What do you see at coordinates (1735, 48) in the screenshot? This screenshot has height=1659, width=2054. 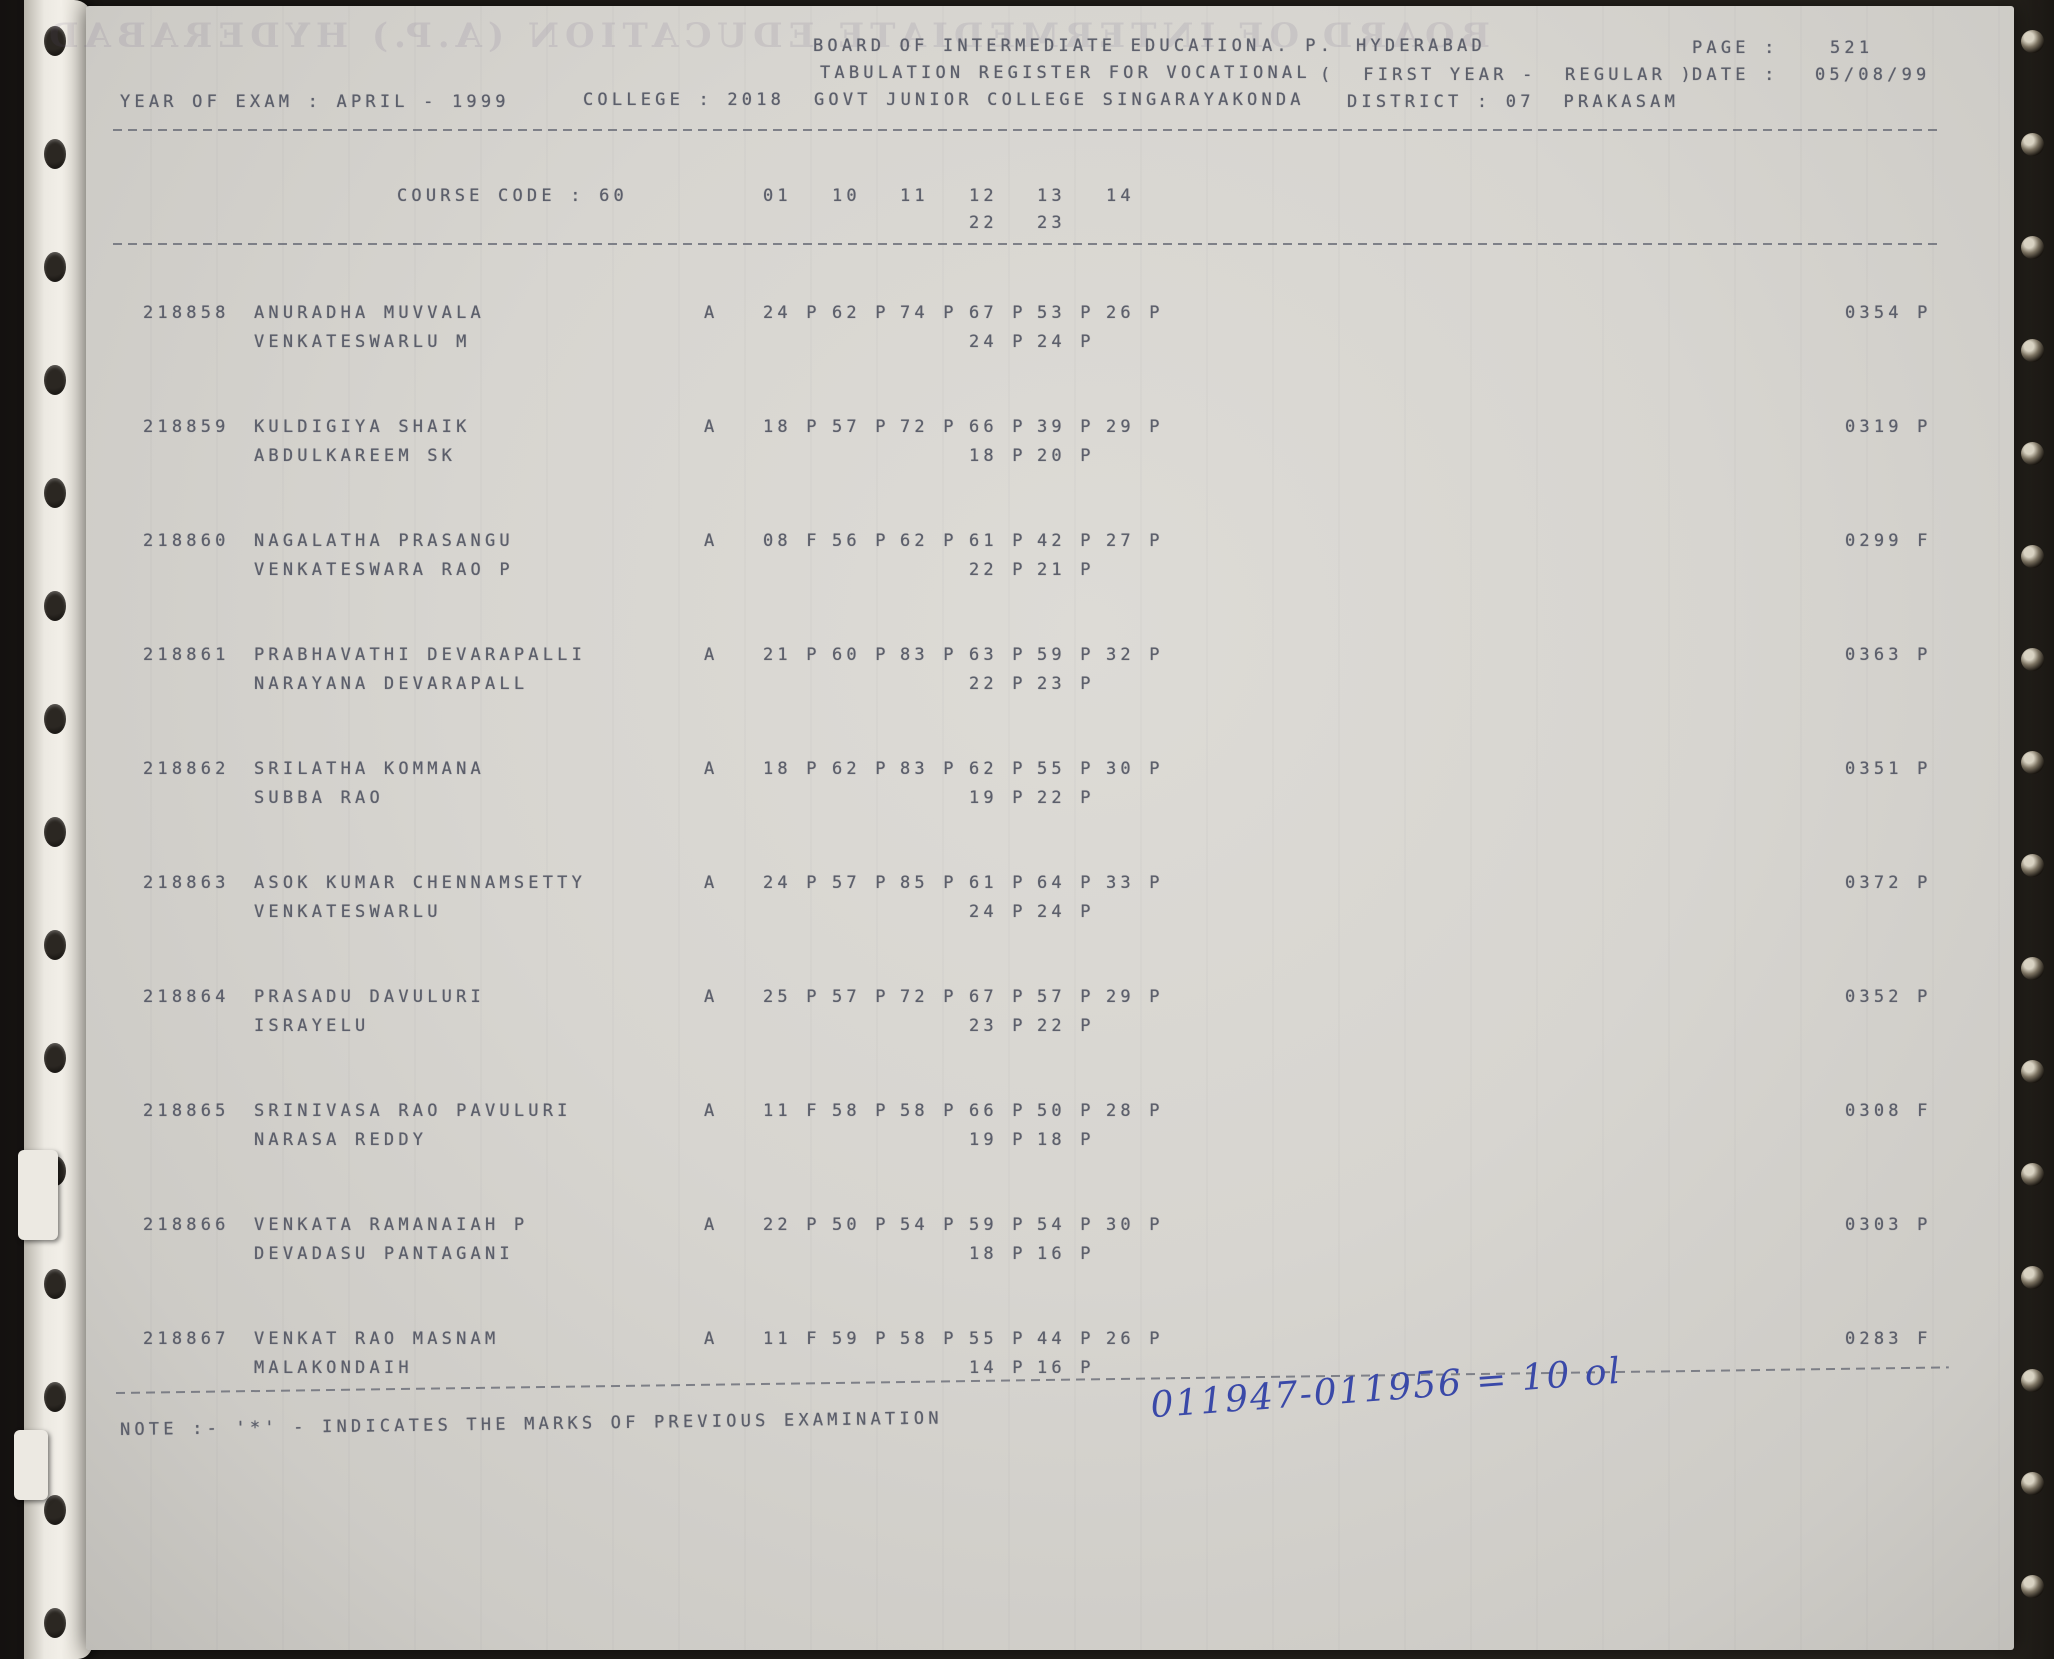 I see `page-label: PAGE :` at bounding box center [1735, 48].